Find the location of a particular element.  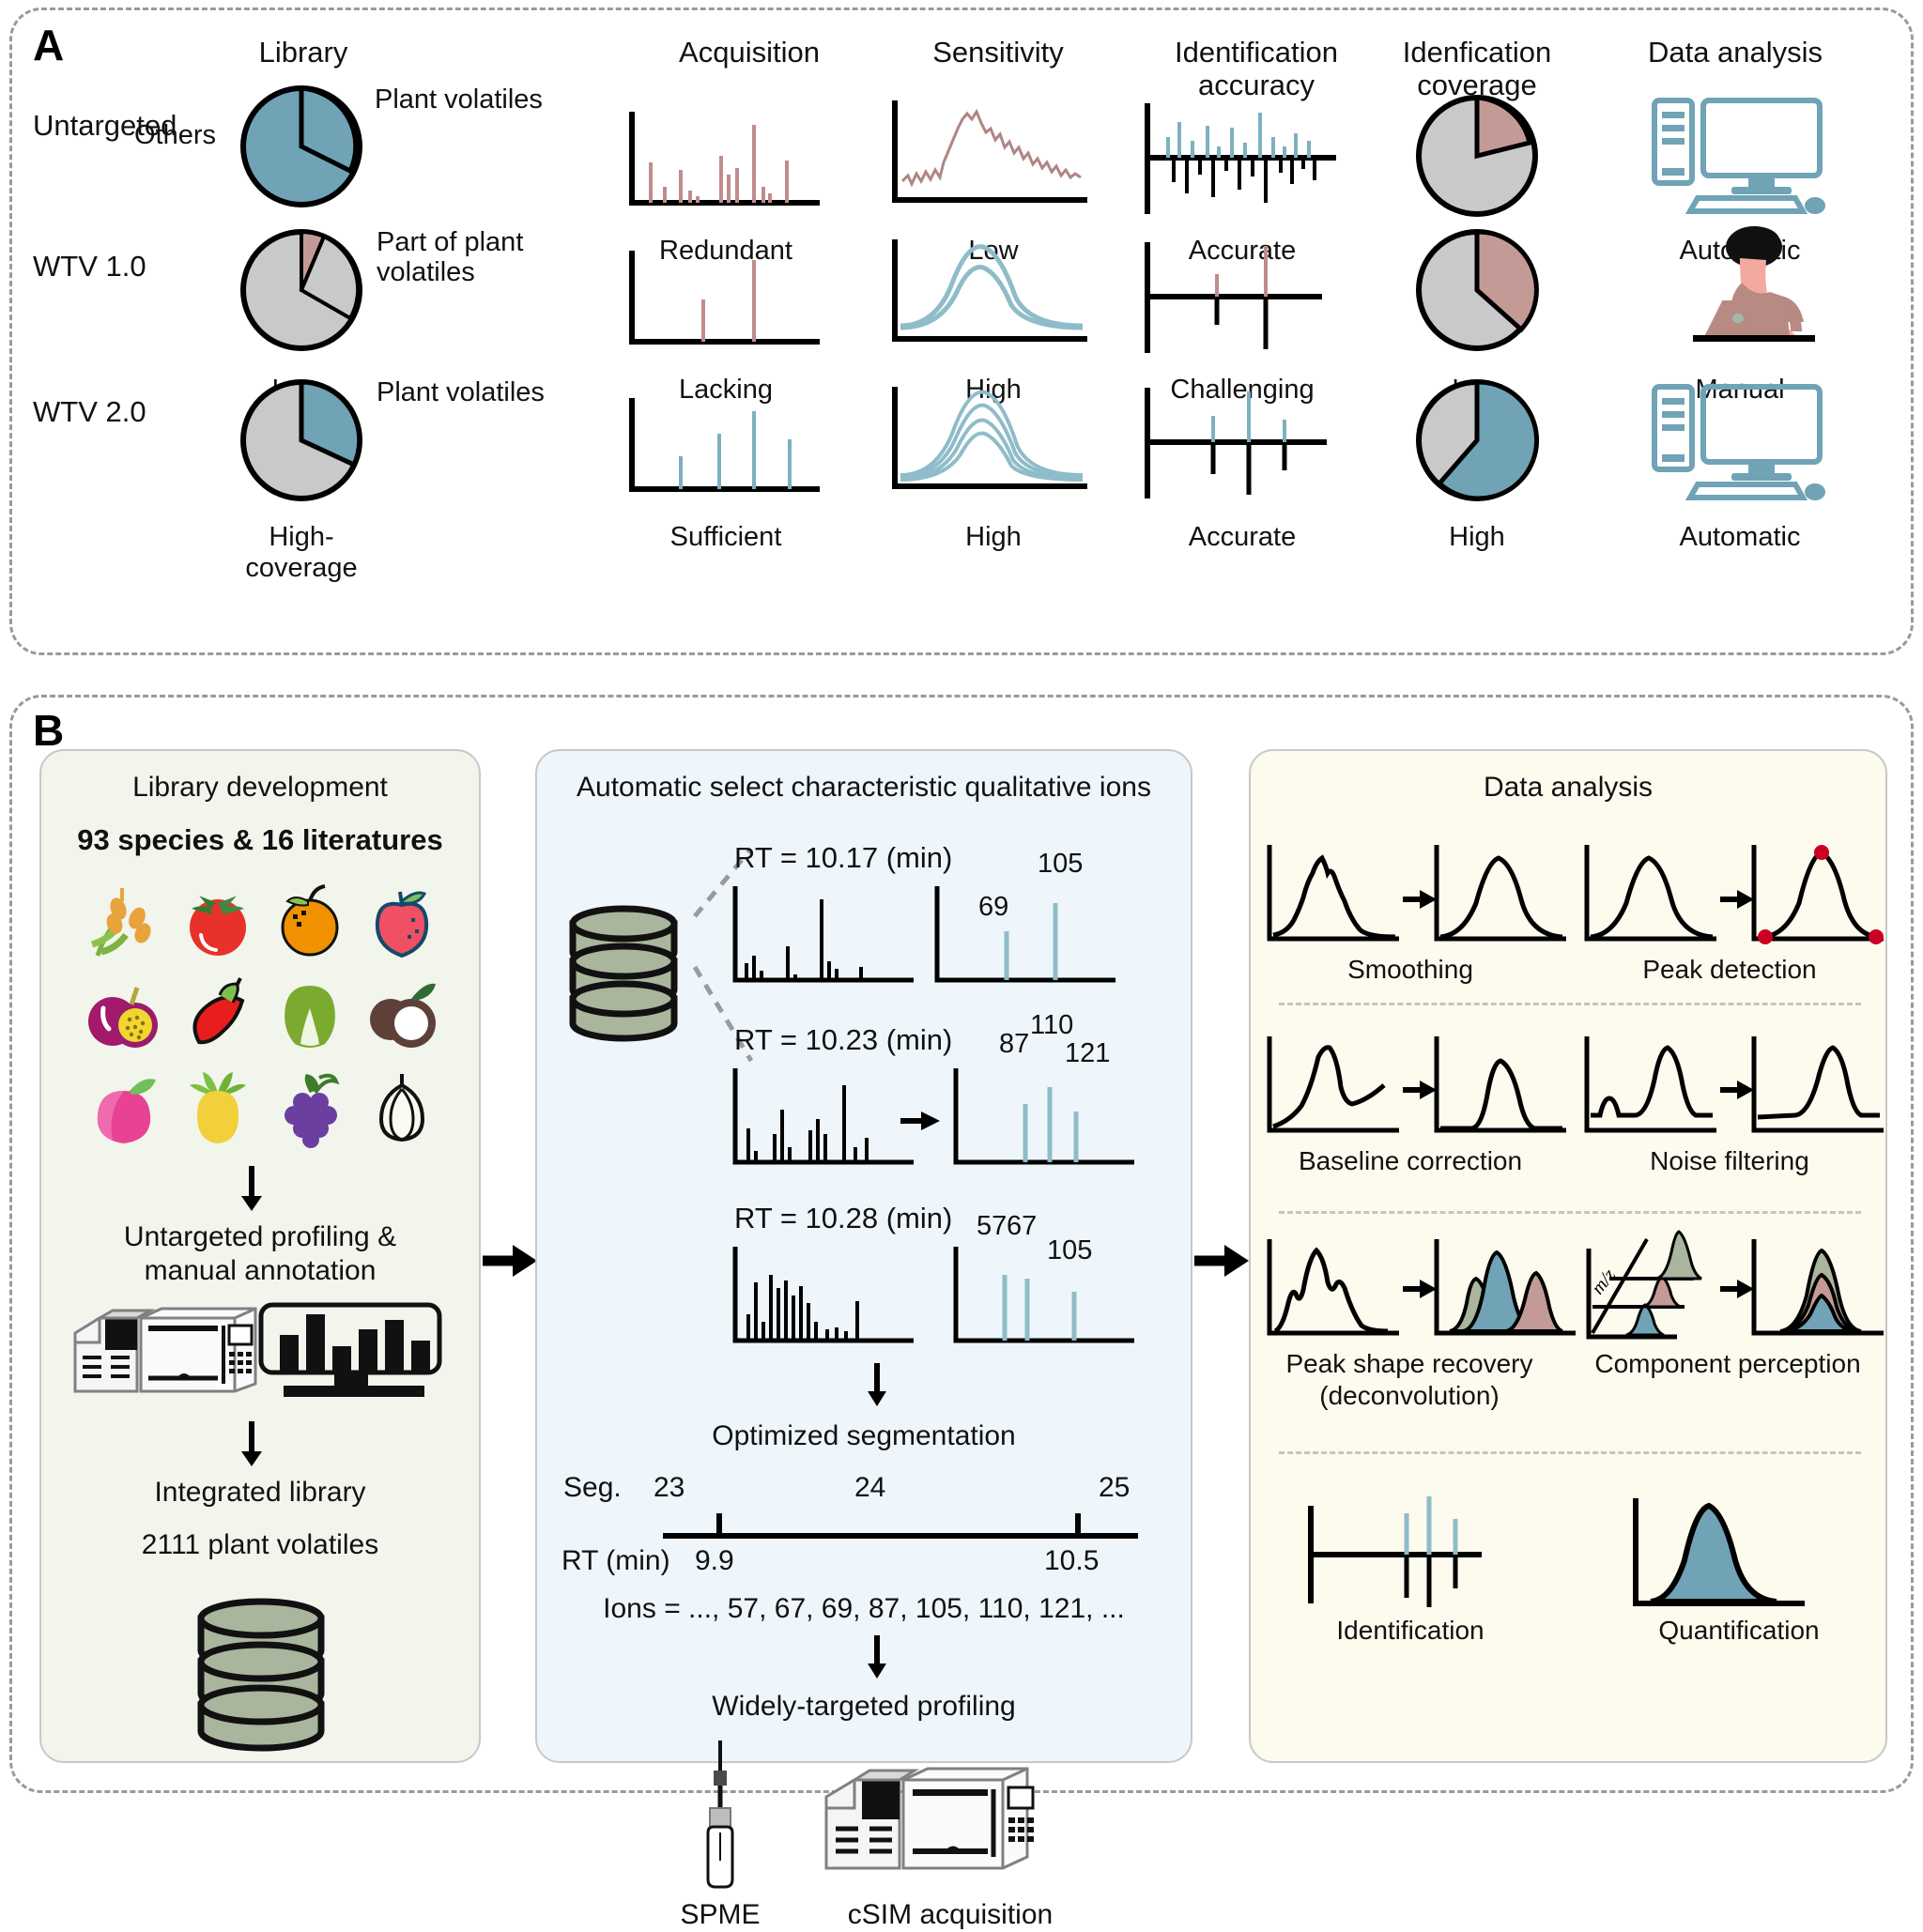

chart-sensitivity-untargeted is located at coordinates (993, 156).